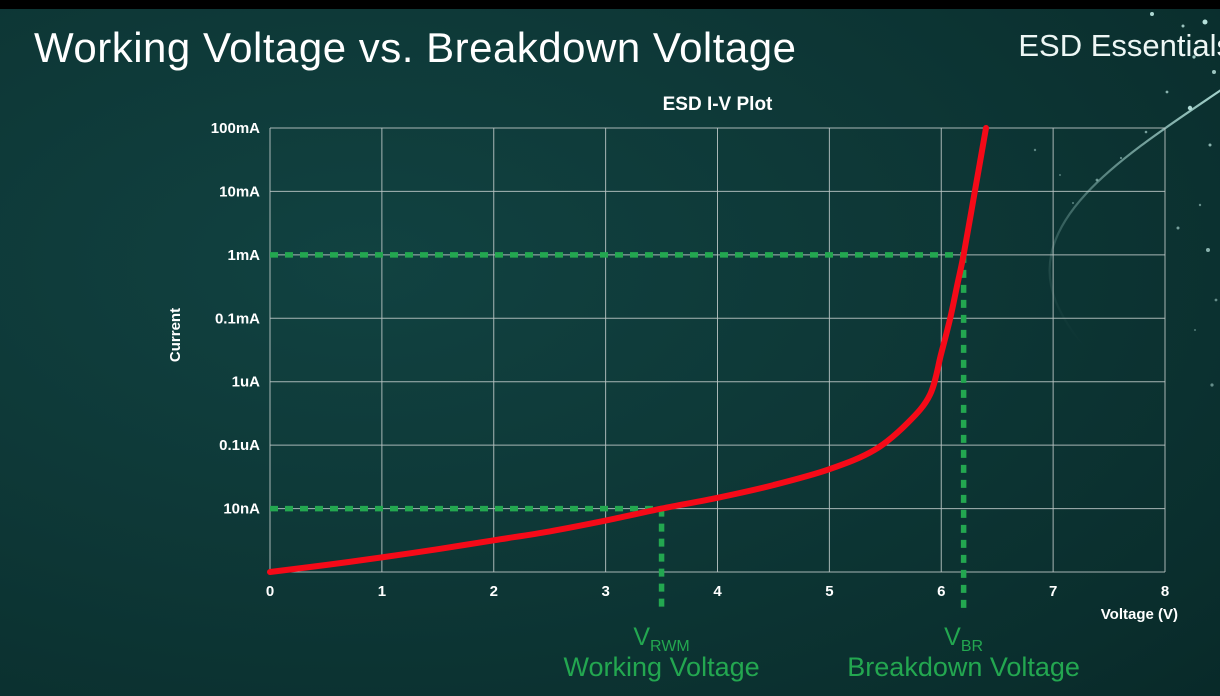 This screenshot has height=696, width=1220. I want to click on annotation-symbol-working-voltage: VRWM, so click(661, 639).